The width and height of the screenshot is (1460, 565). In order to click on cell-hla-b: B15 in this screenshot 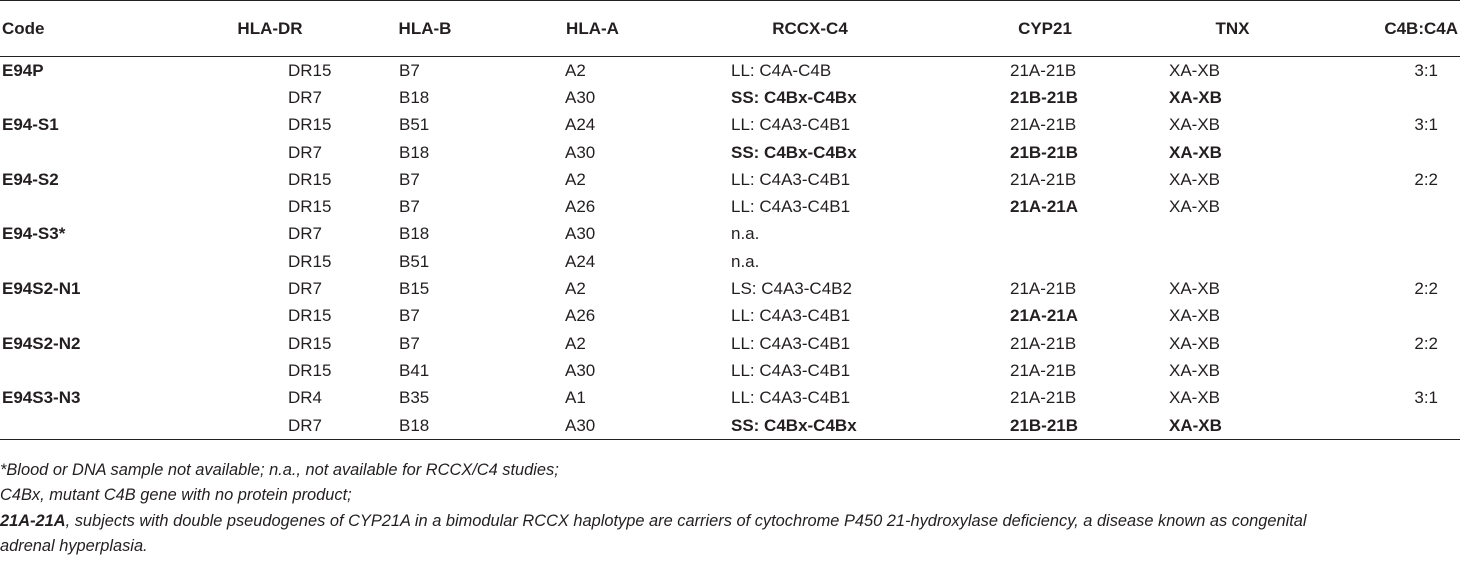, I will do `click(414, 289)`.